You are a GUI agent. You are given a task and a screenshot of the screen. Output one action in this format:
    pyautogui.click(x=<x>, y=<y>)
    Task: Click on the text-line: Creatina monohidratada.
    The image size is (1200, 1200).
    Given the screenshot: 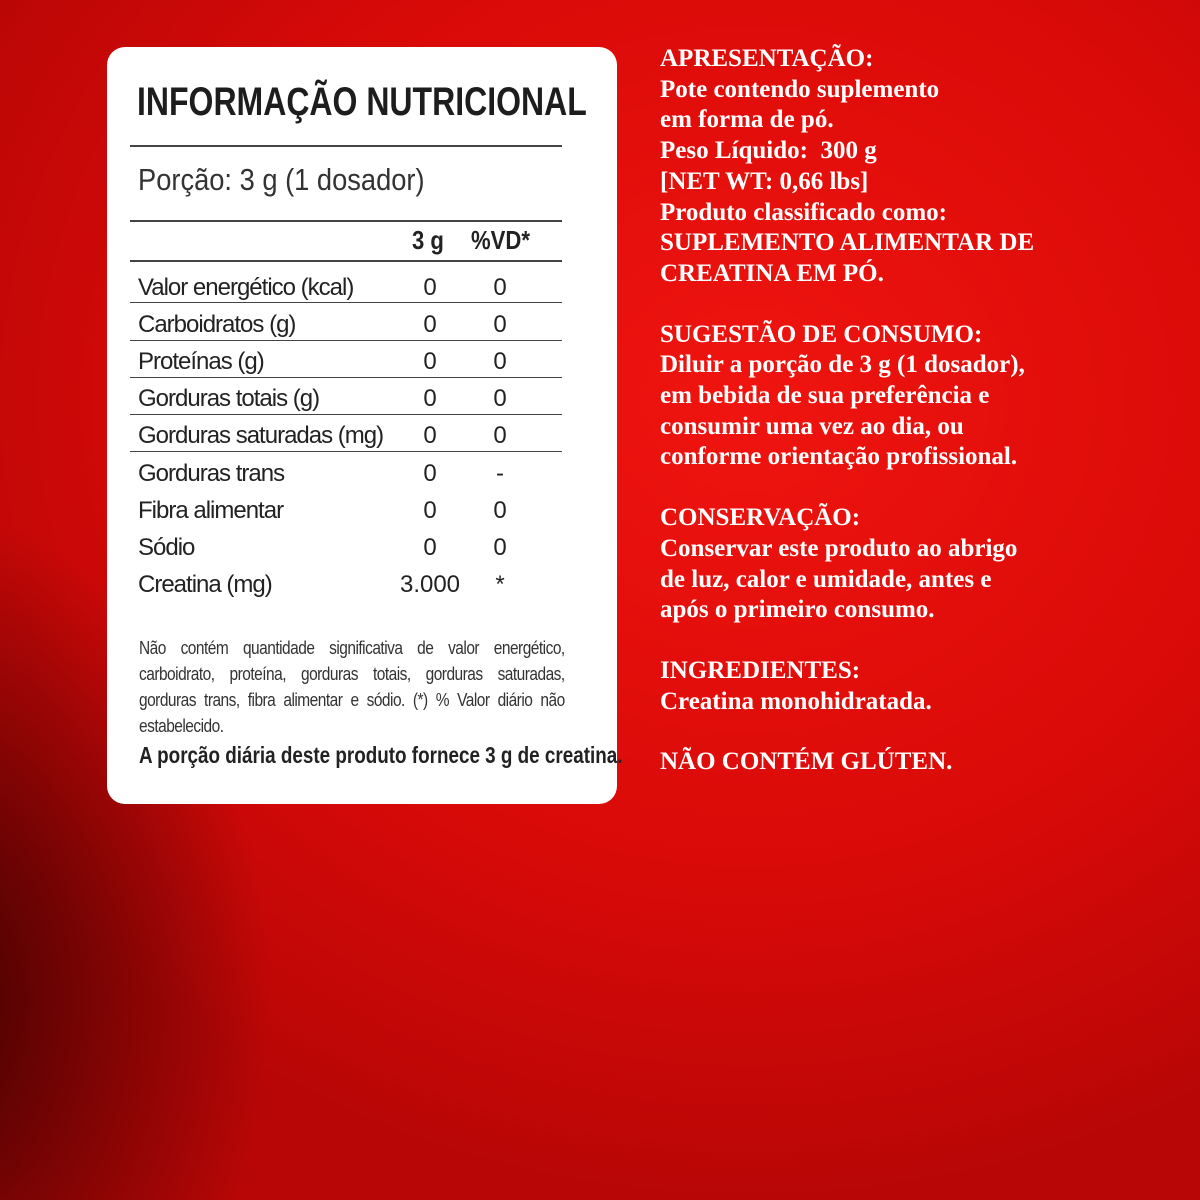 What is the action you would take?
    pyautogui.click(x=796, y=701)
    